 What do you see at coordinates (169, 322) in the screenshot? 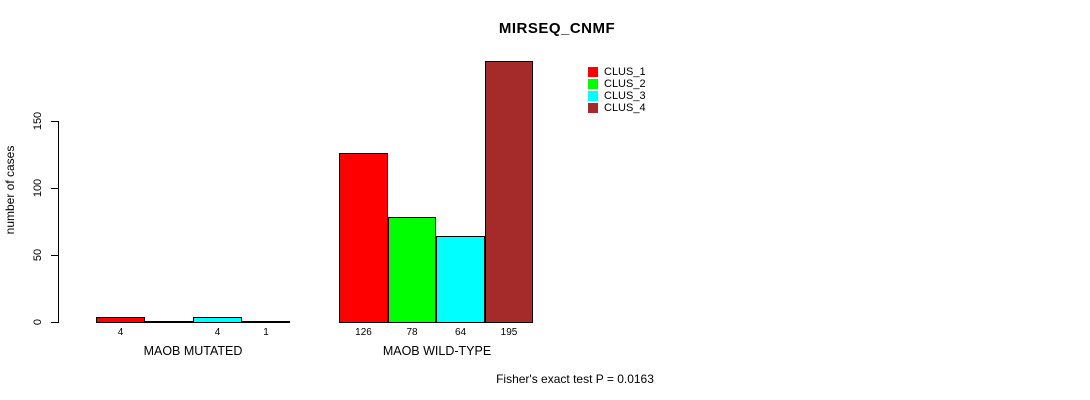
I see `bar-clus_2-mutated` at bounding box center [169, 322].